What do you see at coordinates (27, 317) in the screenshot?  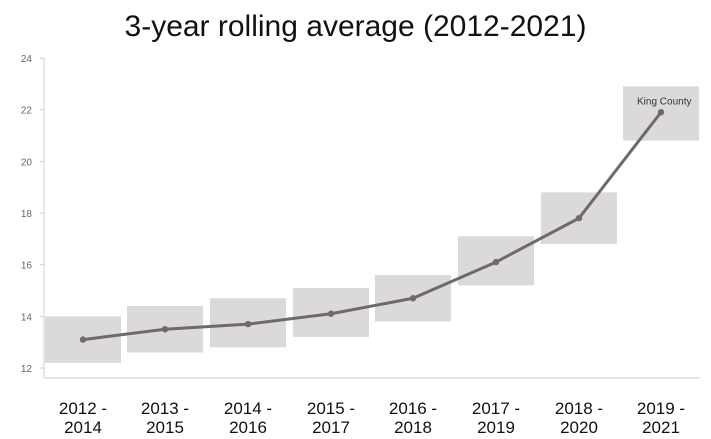 I see `y-tick-label-14: 14` at bounding box center [27, 317].